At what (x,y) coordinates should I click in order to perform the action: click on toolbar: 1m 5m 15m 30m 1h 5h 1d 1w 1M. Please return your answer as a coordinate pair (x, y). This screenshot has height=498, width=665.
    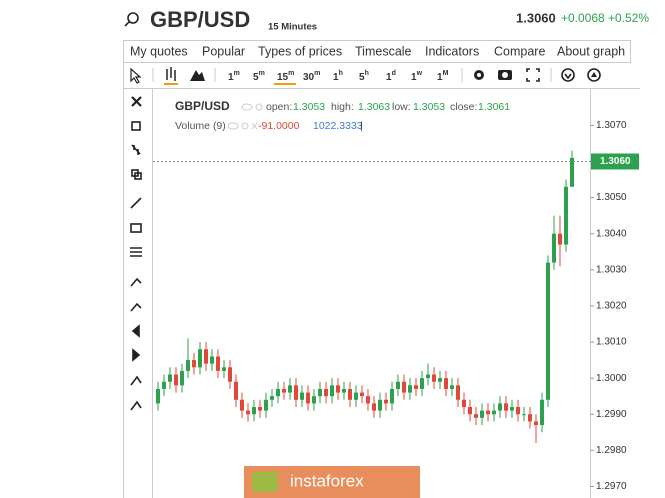
    Looking at the image, I should click on (365, 76).